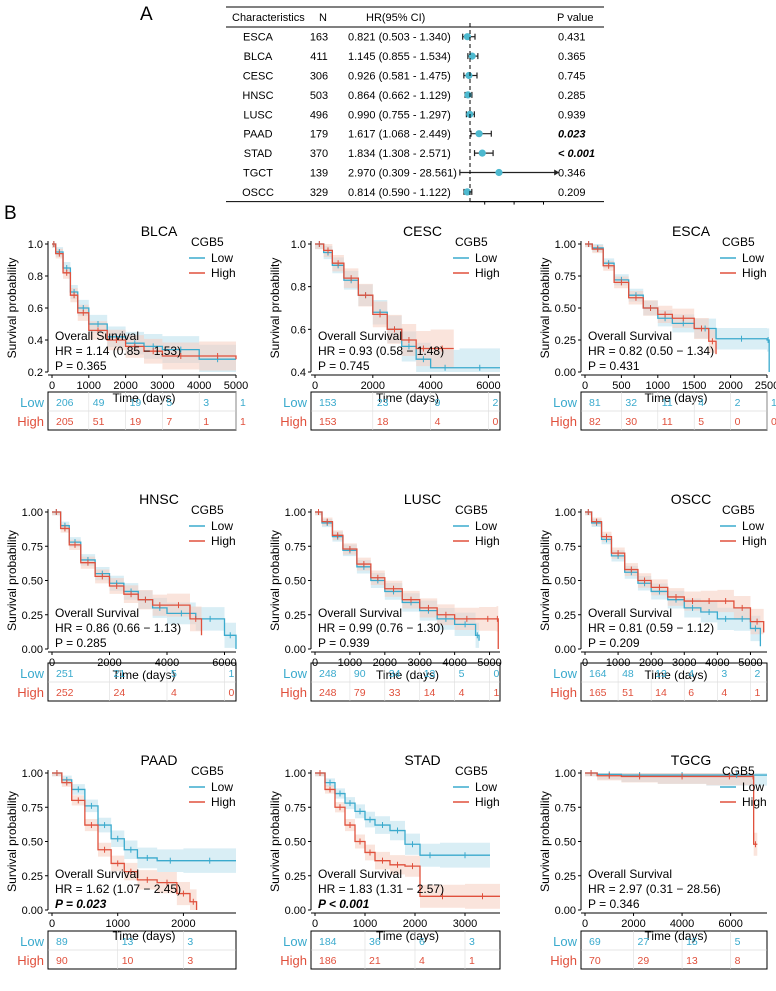  What do you see at coordinates (65, 674) in the screenshot?
I see `km-risk-low-count: 251` at bounding box center [65, 674].